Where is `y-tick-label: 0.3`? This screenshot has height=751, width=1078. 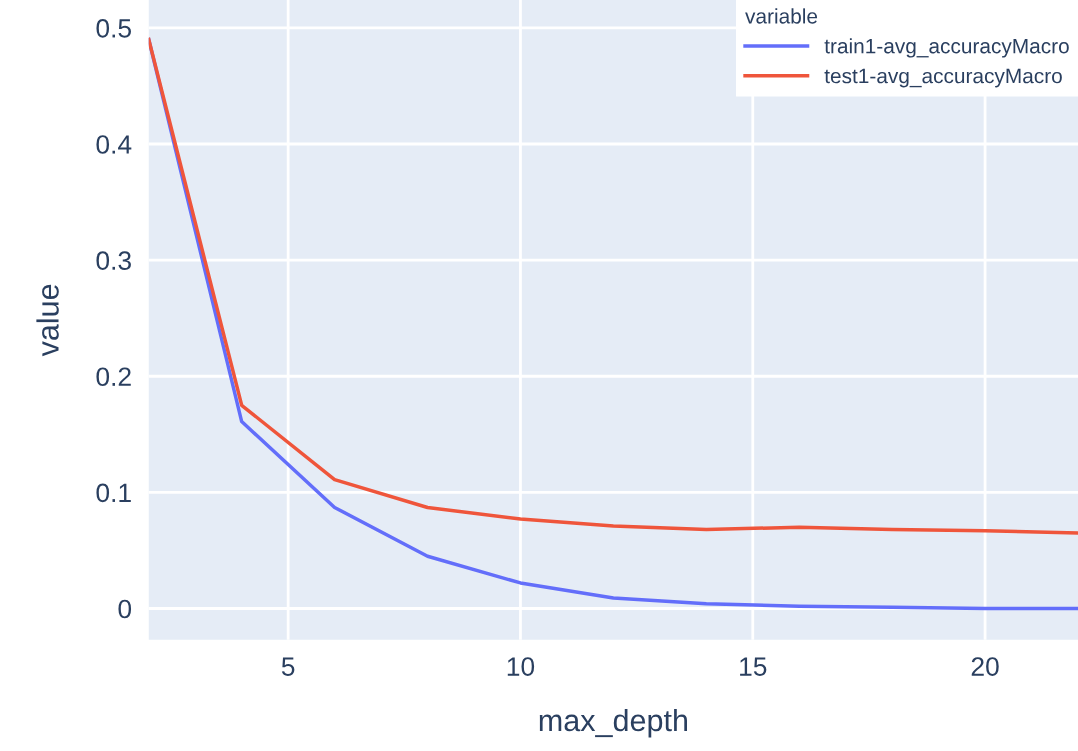 y-tick-label: 0.3 is located at coordinates (113, 260).